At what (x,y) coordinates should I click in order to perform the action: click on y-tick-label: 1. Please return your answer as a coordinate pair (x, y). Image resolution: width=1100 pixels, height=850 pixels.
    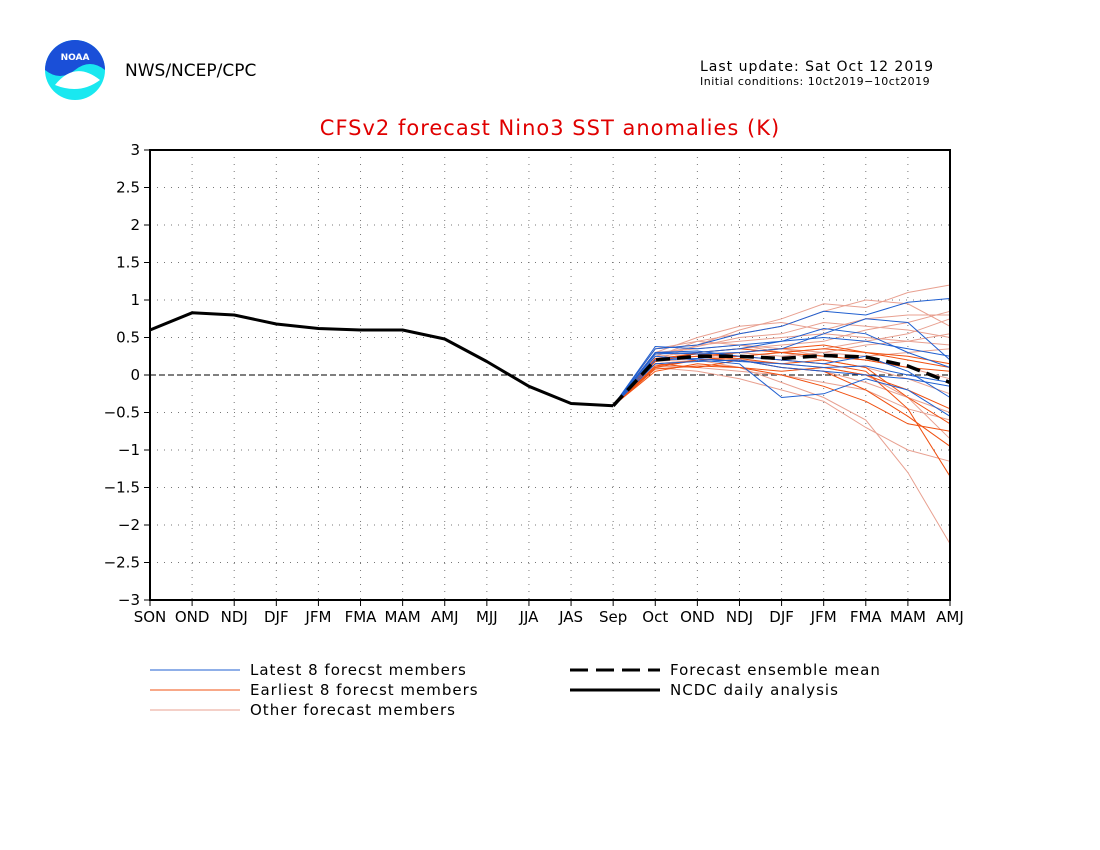
    Looking at the image, I should click on (135, 300).